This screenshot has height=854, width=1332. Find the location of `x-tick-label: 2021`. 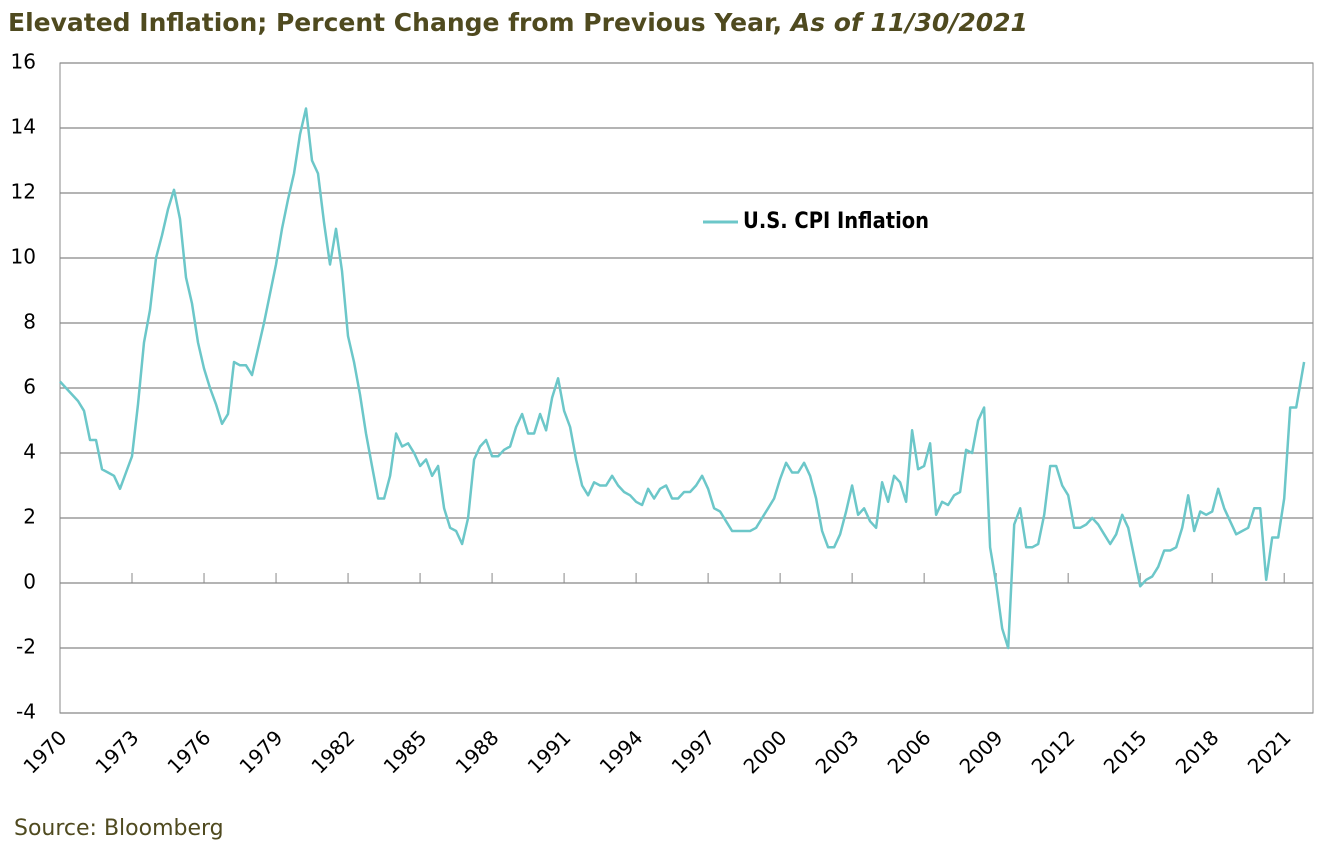

x-tick-label: 2021 is located at coordinates (1269, 751).